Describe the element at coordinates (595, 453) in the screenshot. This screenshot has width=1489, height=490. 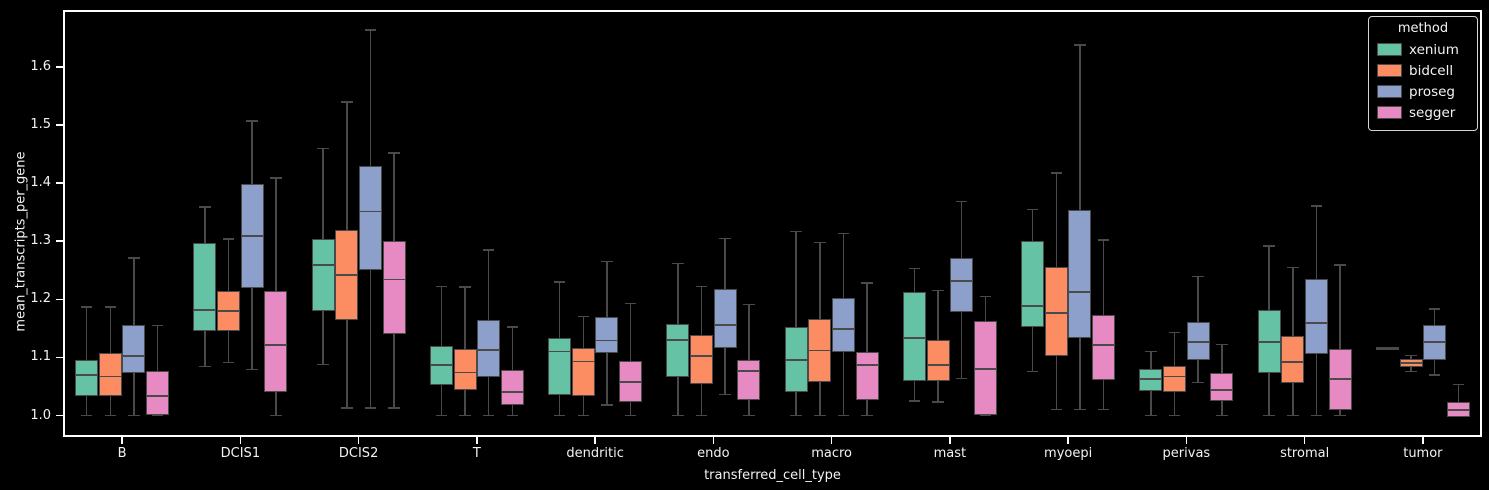
I see `x-tick-label: dendritic` at that location.